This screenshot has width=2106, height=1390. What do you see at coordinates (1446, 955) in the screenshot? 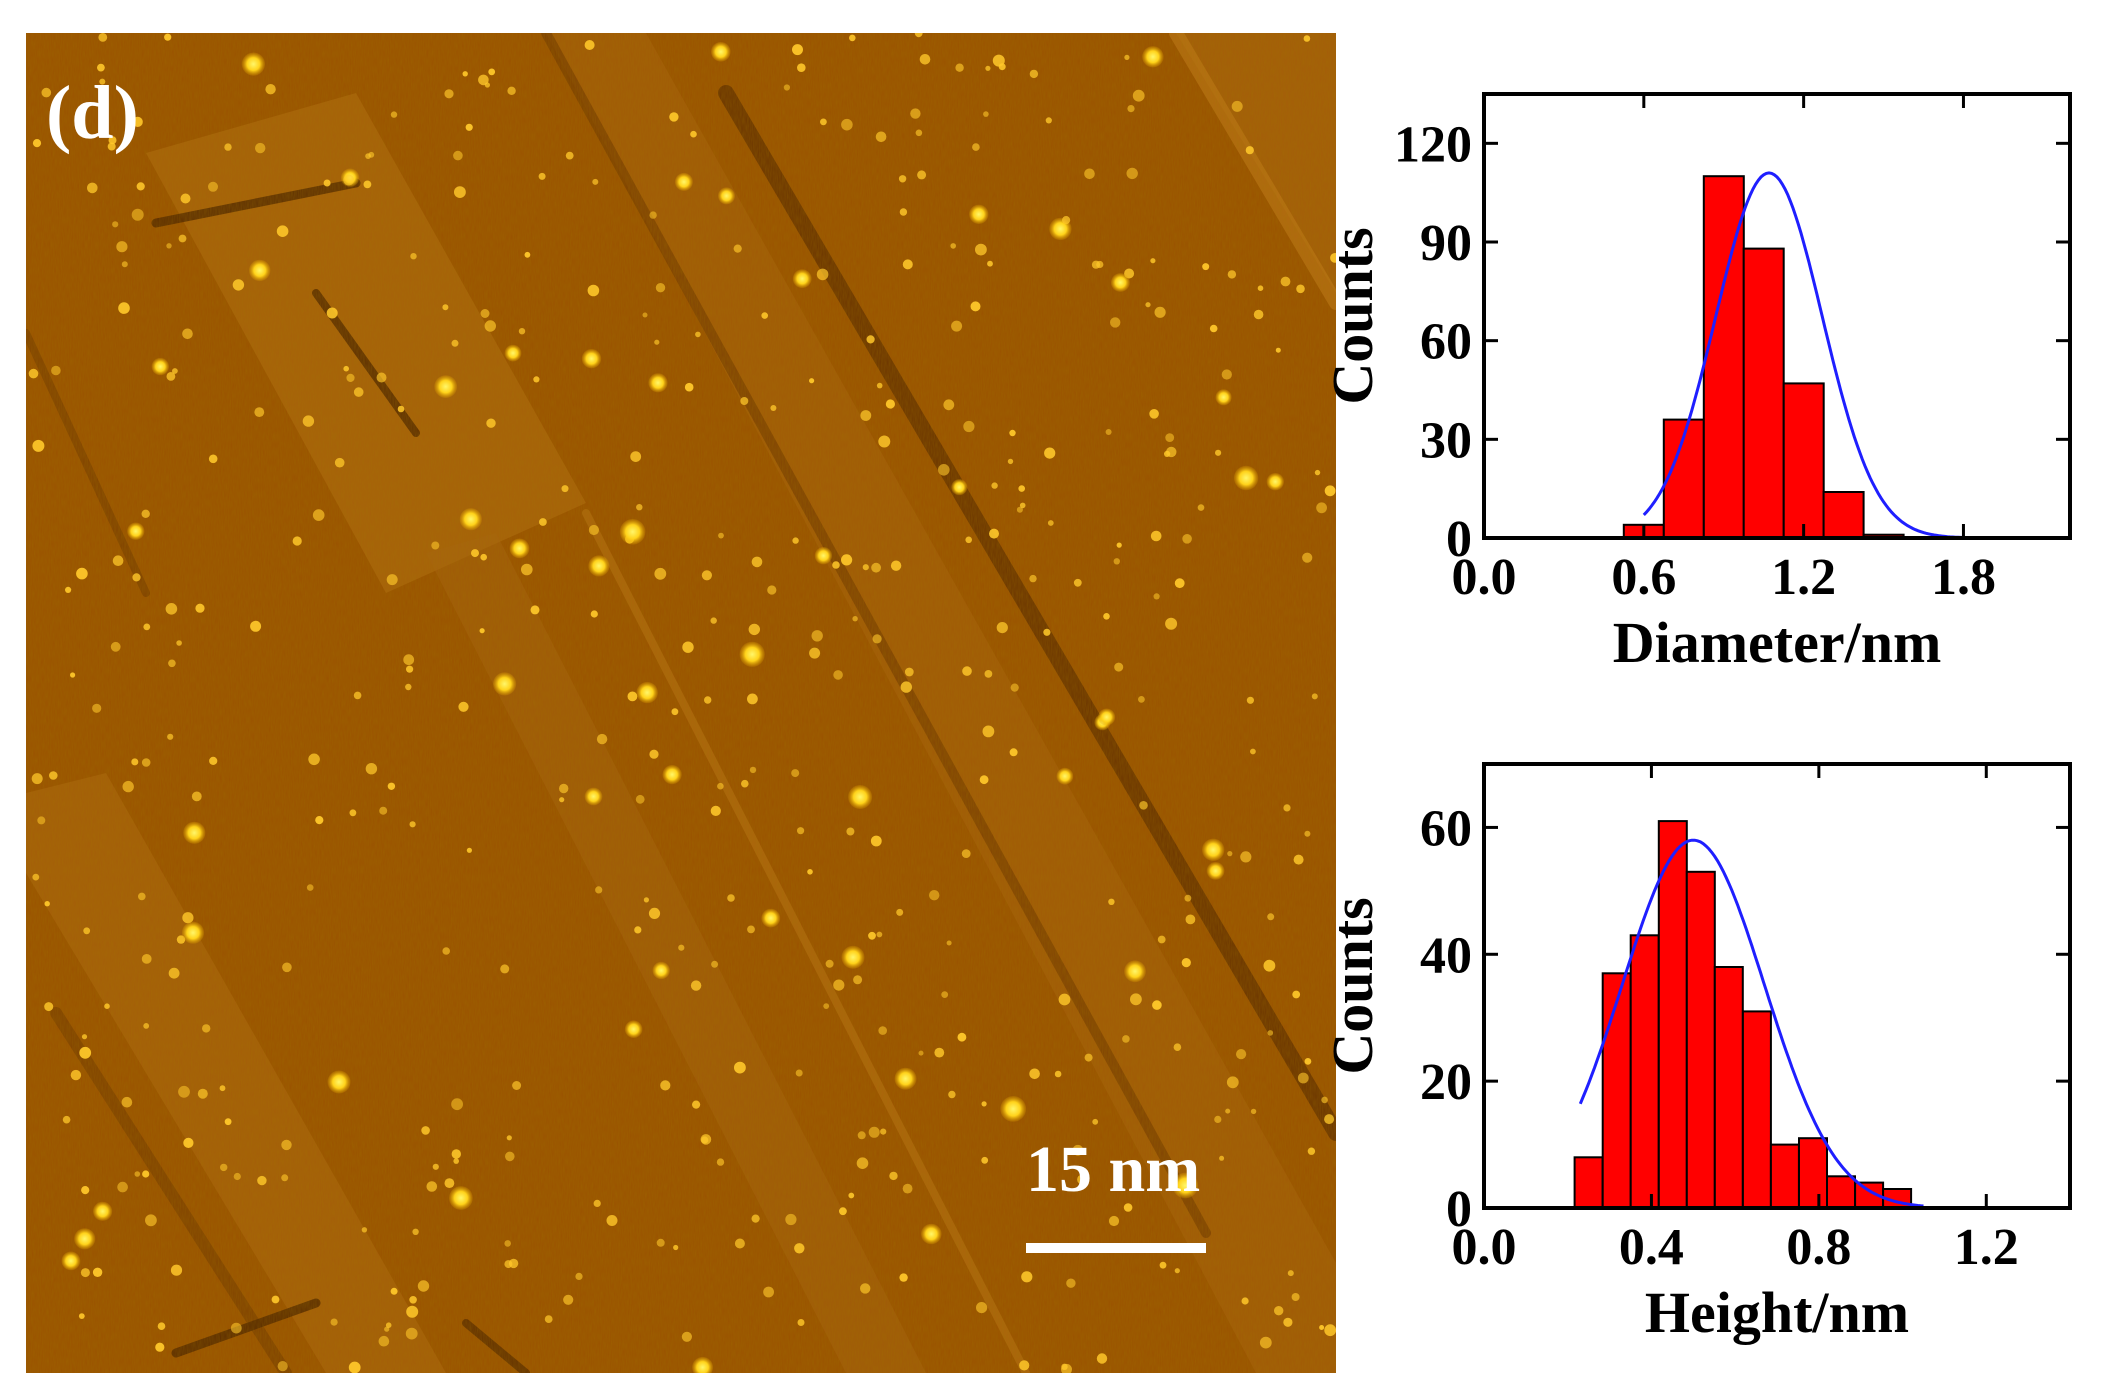
I see `y-tick-label: 40` at bounding box center [1446, 955].